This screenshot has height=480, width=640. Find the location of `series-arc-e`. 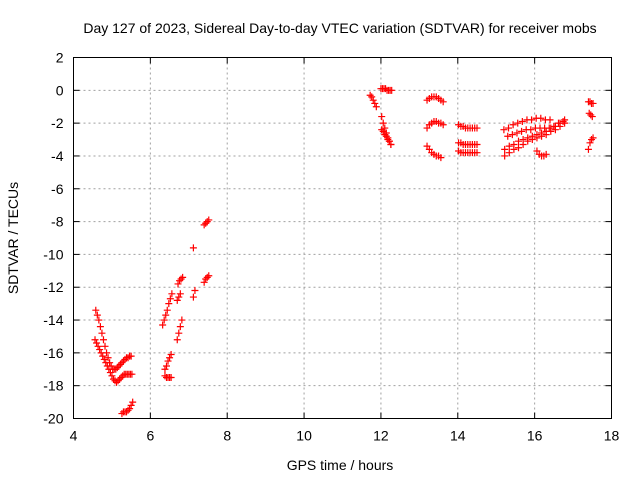

series-arc-e is located at coordinates (168, 362).